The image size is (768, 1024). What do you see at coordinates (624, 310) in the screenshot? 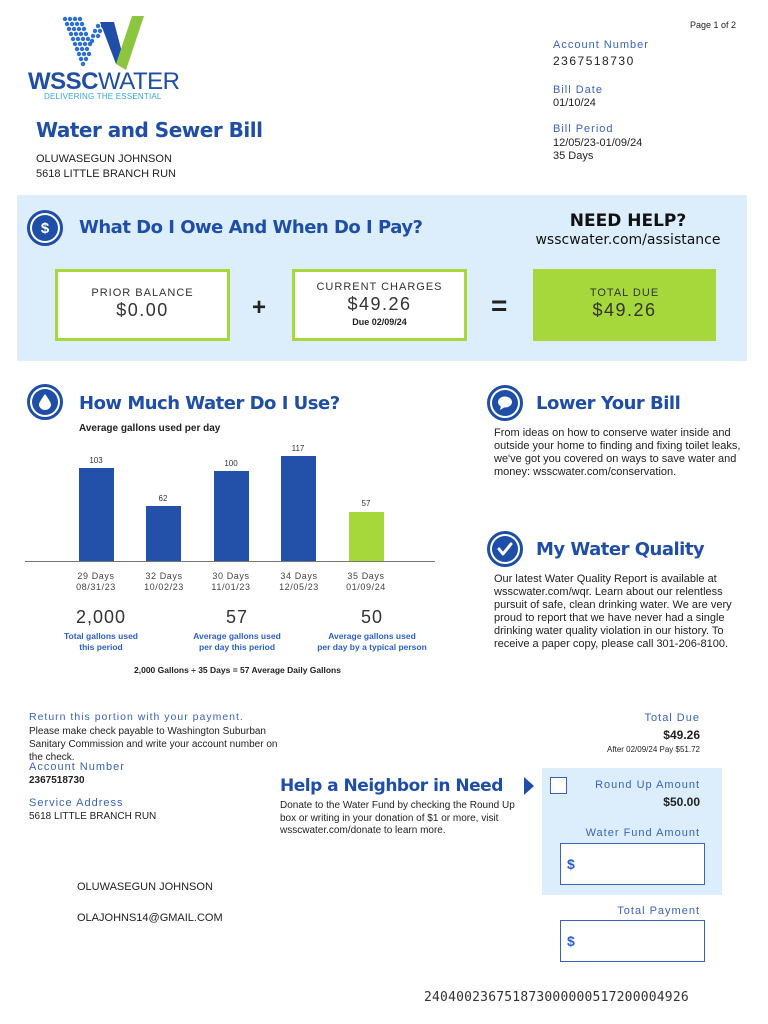
I see `total-due-value: $49.26` at bounding box center [624, 310].